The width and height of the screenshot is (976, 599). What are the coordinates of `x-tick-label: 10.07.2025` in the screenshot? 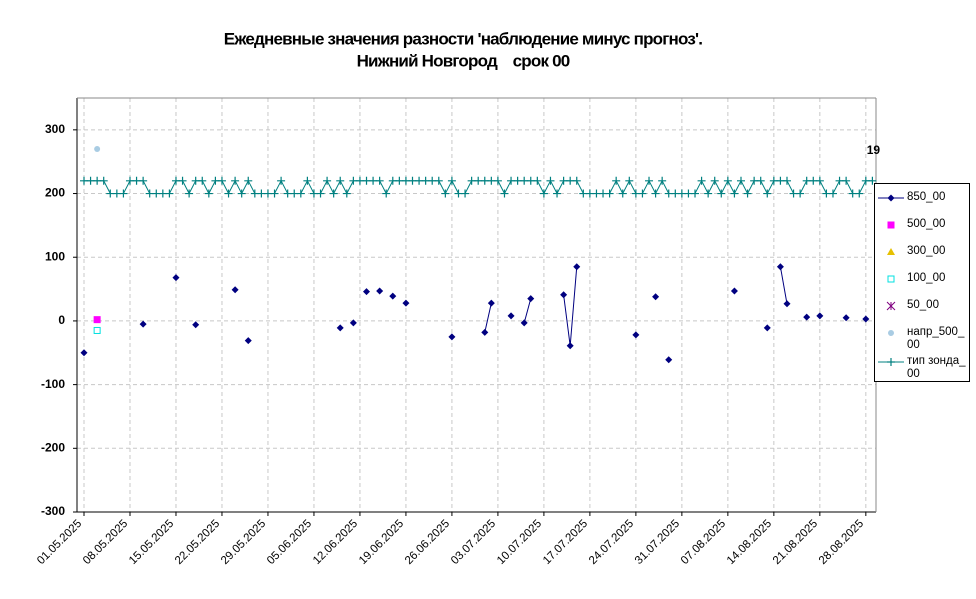 It's located at (519, 542).